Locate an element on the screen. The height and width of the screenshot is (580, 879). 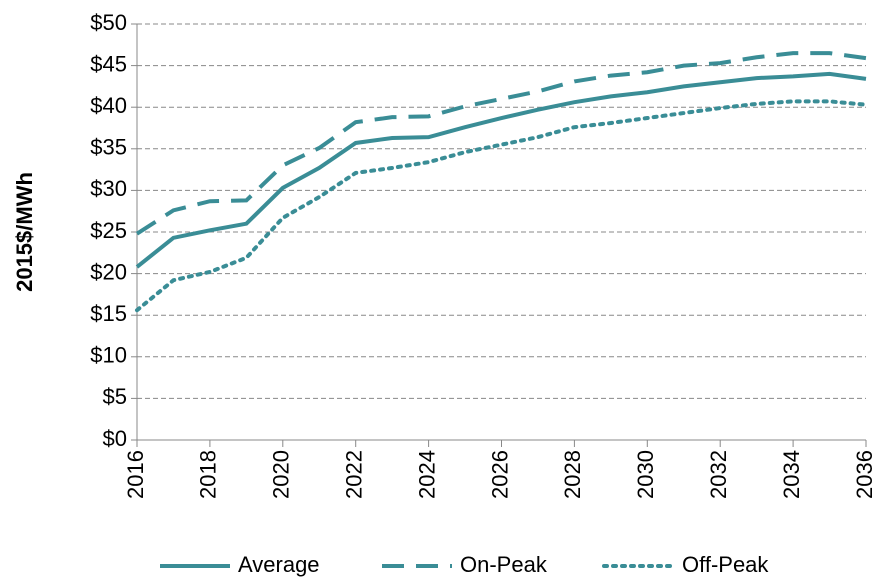
x-tick-label: 2026 is located at coordinates (499, 474).